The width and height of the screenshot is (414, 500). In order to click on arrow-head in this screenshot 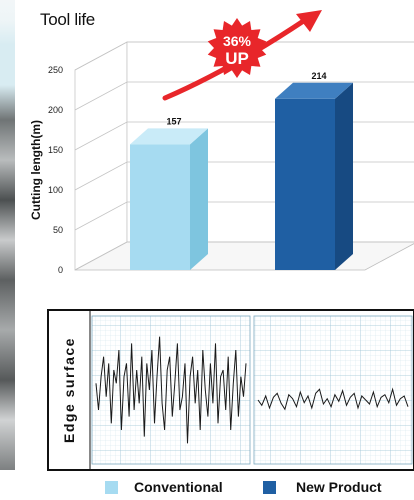, I will do `click(309, 21)`.